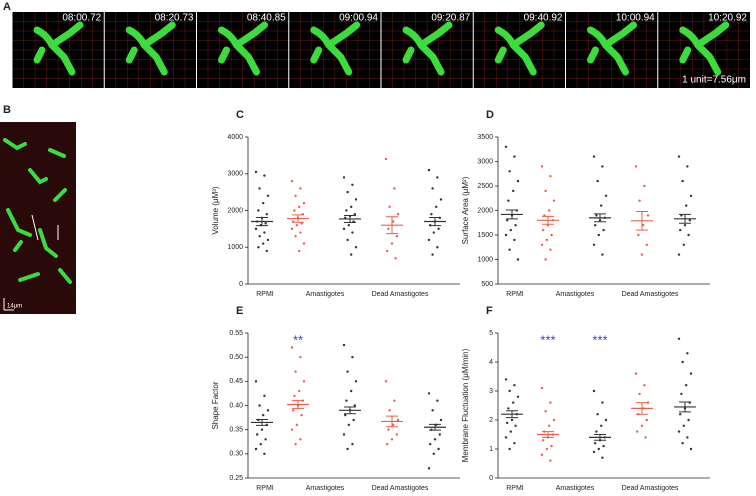 The height and width of the screenshot is (496, 756). Describe the element at coordinates (266, 18) in the screenshot. I see `timestamp: 08:40.85` at that location.